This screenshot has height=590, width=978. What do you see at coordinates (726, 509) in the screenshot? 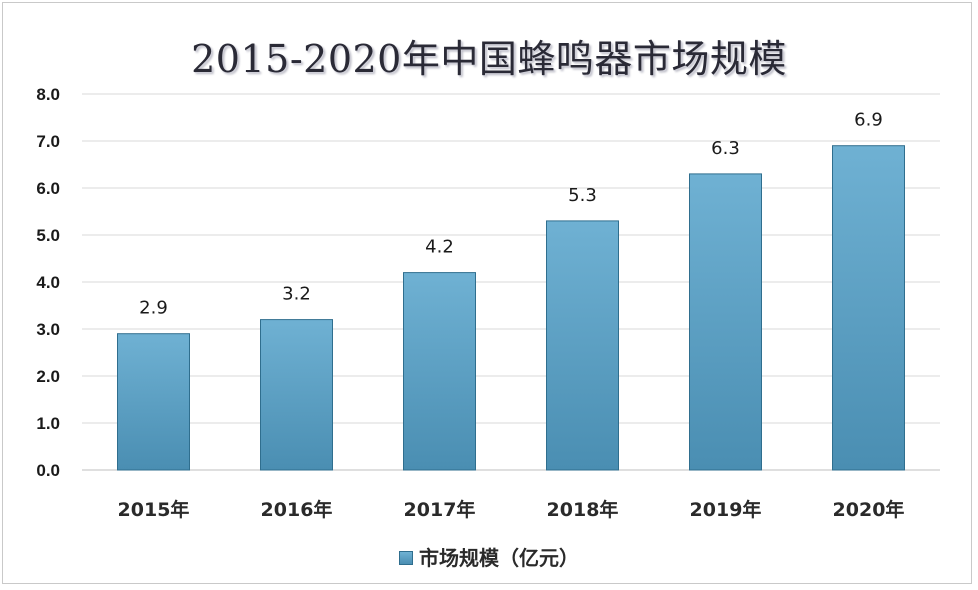
I see `x-tick-label: 2019年` at bounding box center [726, 509].